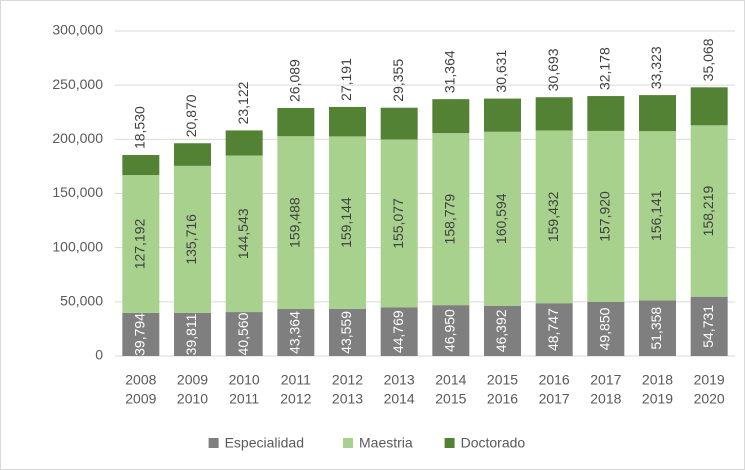 Image resolution: width=745 pixels, height=470 pixels. Describe the element at coordinates (605, 68) in the screenshot. I see `data-label: 32,178` at that location.